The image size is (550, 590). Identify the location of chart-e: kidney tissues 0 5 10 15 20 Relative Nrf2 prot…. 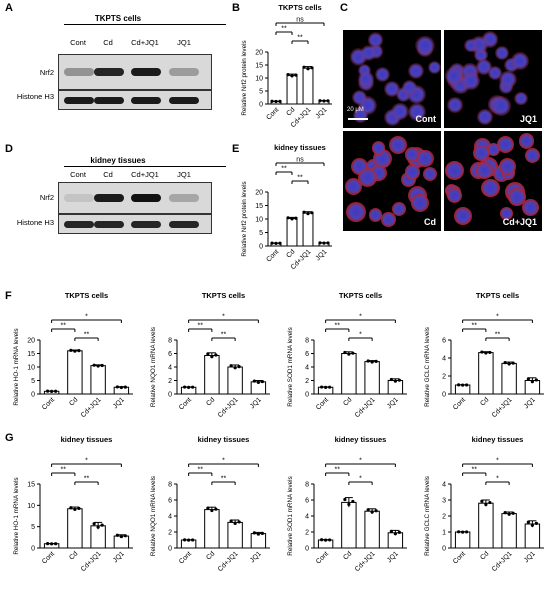
(284, 210).